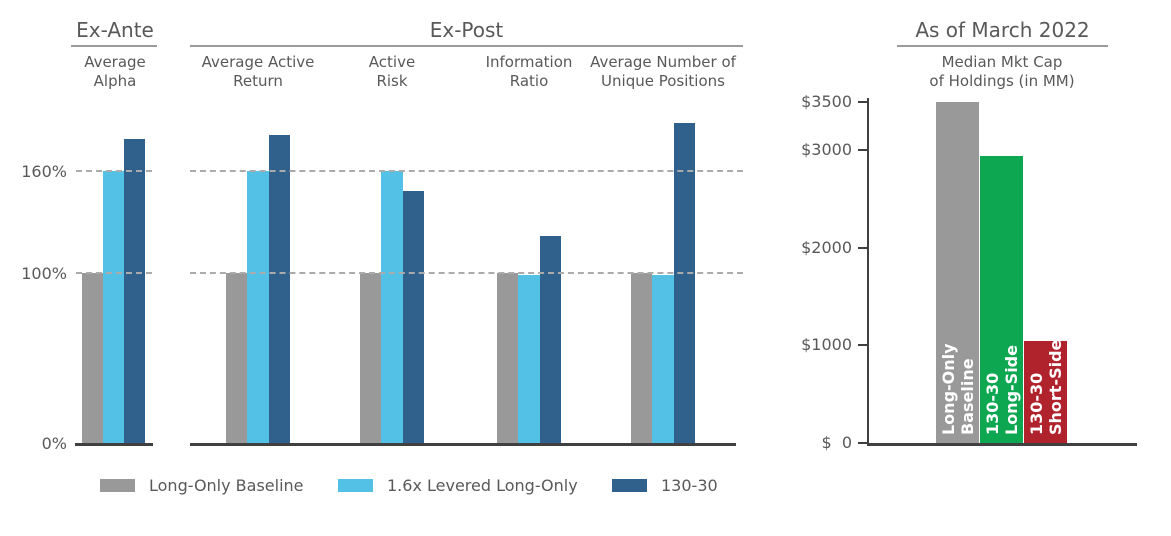 The image size is (1171, 536). What do you see at coordinates (392, 62) in the screenshot?
I see `col-label-line: Active` at bounding box center [392, 62].